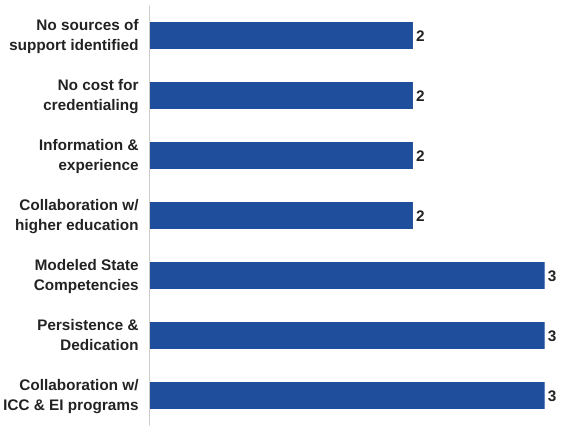  Describe the element at coordinates (91, 95) in the screenshot. I see `y-tick-label: No cost for credentialing` at that location.